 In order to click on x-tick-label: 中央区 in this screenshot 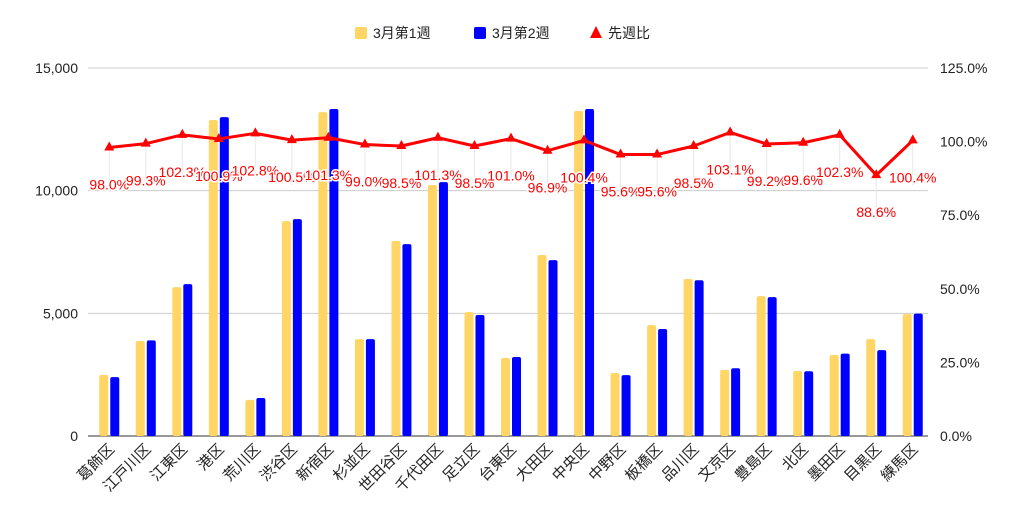, I will do `click(571, 463)`.